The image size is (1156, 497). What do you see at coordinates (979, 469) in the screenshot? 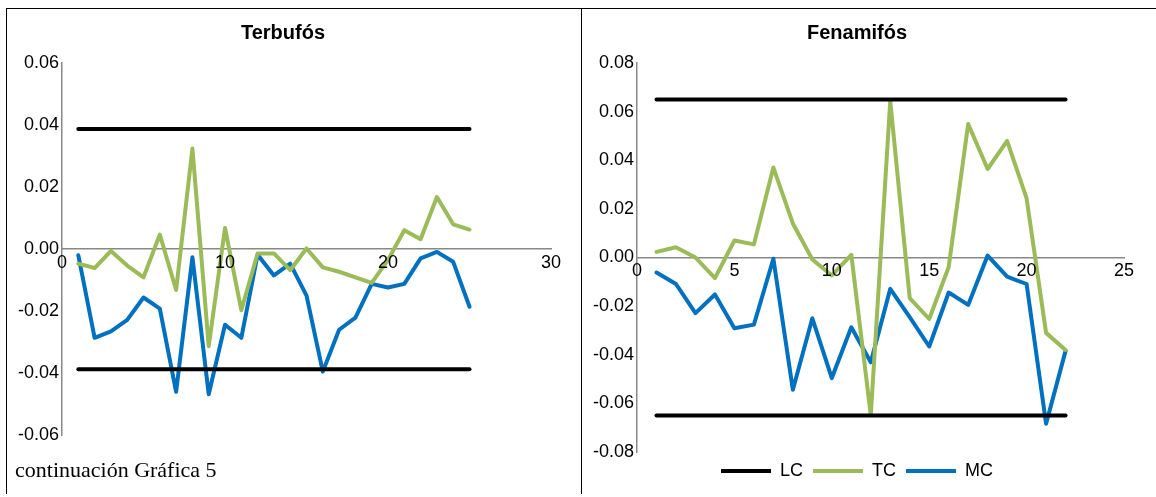
I see `legend-label: MC` at bounding box center [979, 469].